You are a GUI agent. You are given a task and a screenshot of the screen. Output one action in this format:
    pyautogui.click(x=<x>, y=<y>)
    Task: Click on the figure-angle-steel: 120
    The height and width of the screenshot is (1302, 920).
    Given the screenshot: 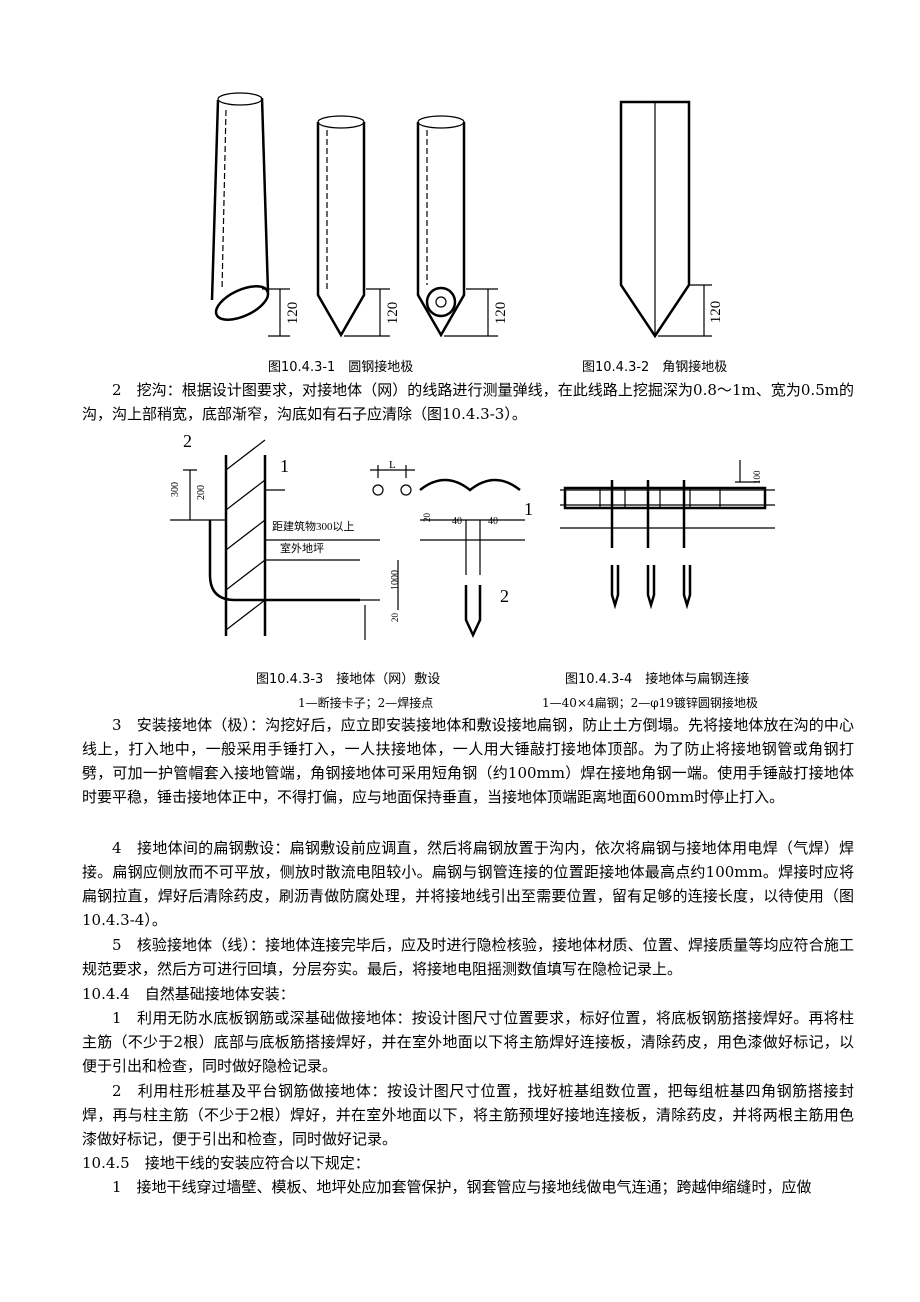 What is the action you would take?
    pyautogui.click(x=671, y=219)
    